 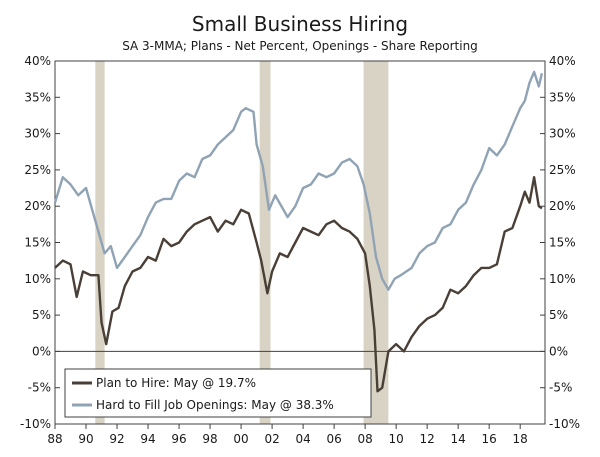 What do you see at coordinates (333, 439) in the screenshot?
I see `x-tick-label: 06` at bounding box center [333, 439].